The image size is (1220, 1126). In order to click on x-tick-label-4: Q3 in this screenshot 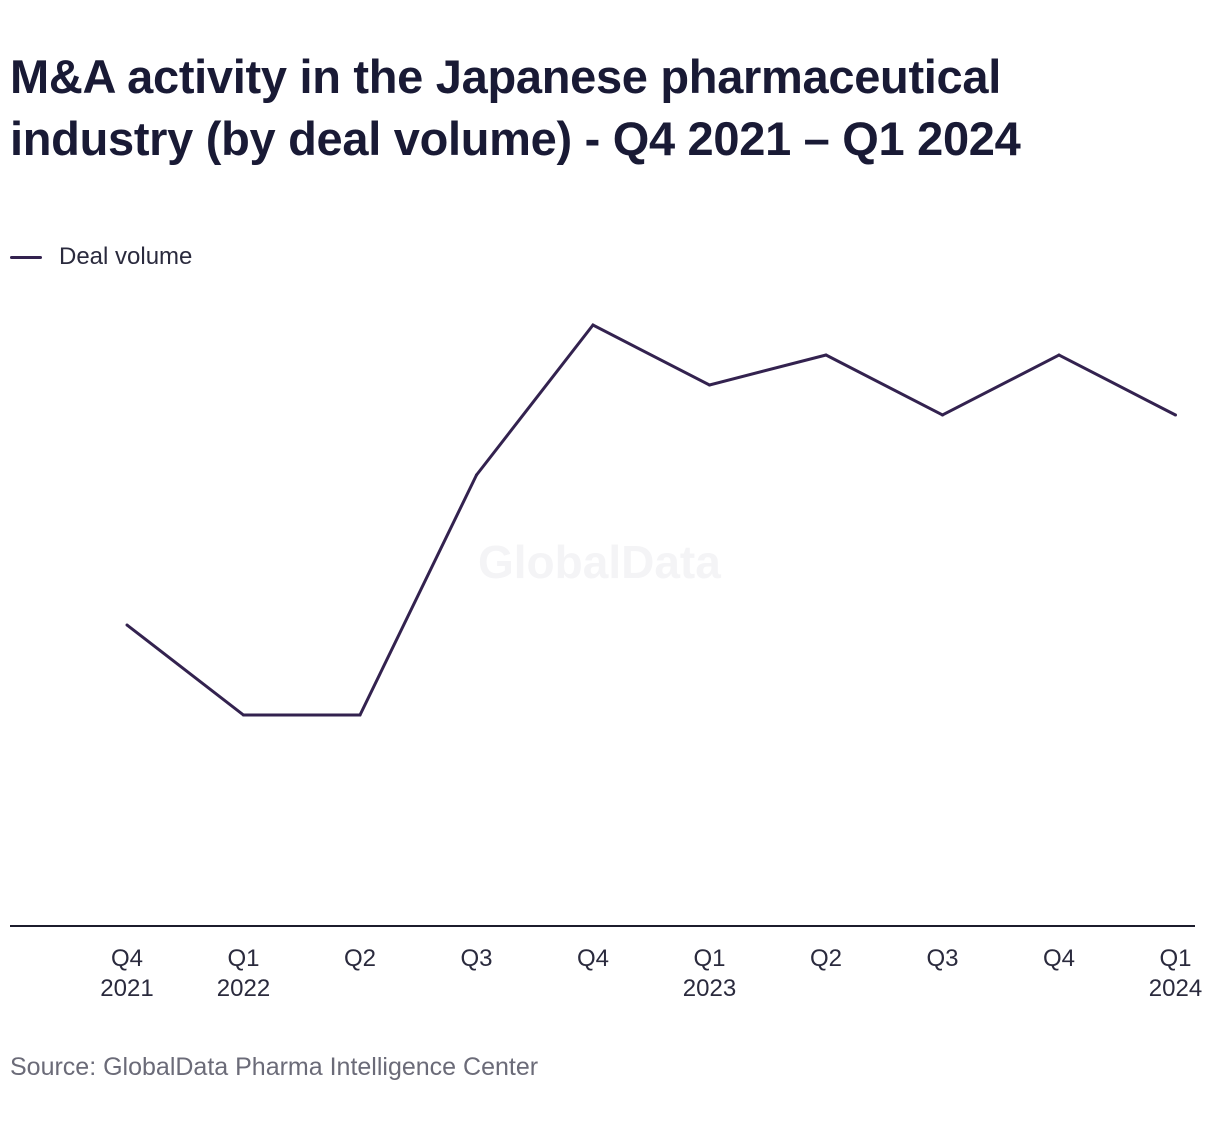, I will do `click(476, 958)`.